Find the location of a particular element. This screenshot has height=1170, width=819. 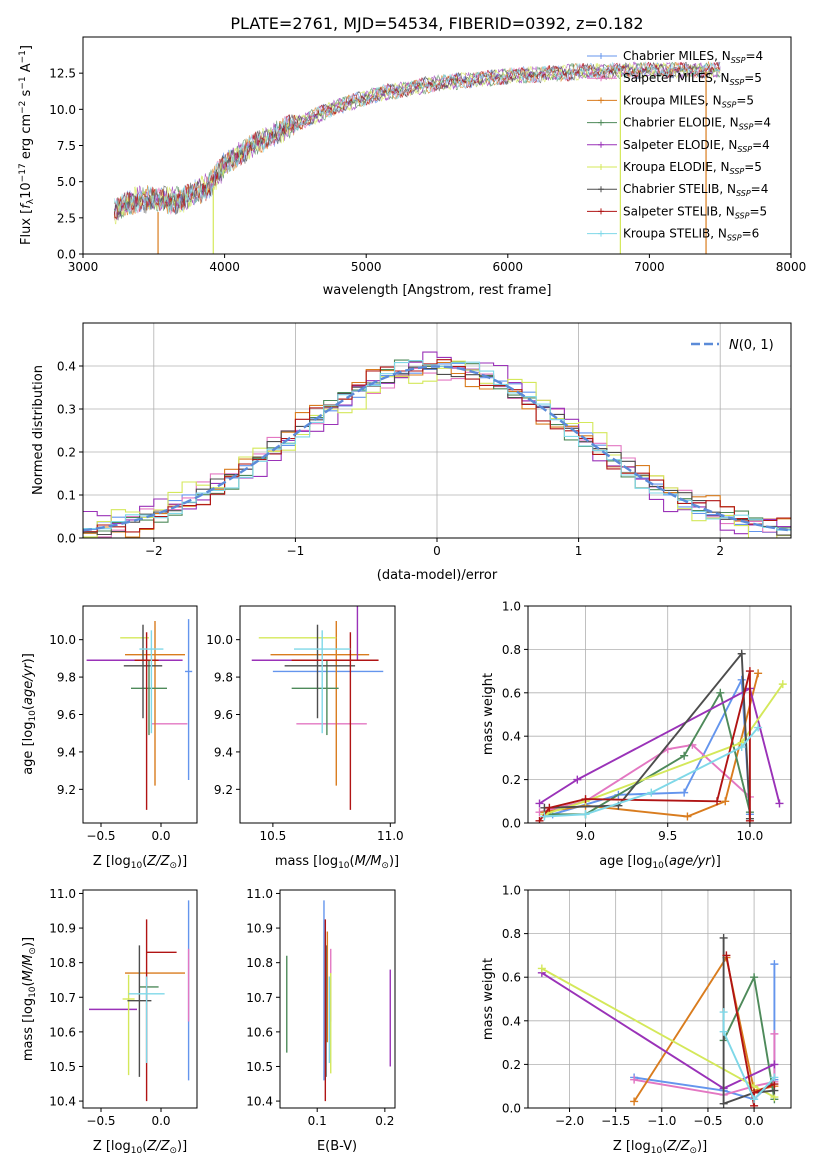

y-axis-label: mass [log10(M/M⊙)] is located at coordinates (29, 999).